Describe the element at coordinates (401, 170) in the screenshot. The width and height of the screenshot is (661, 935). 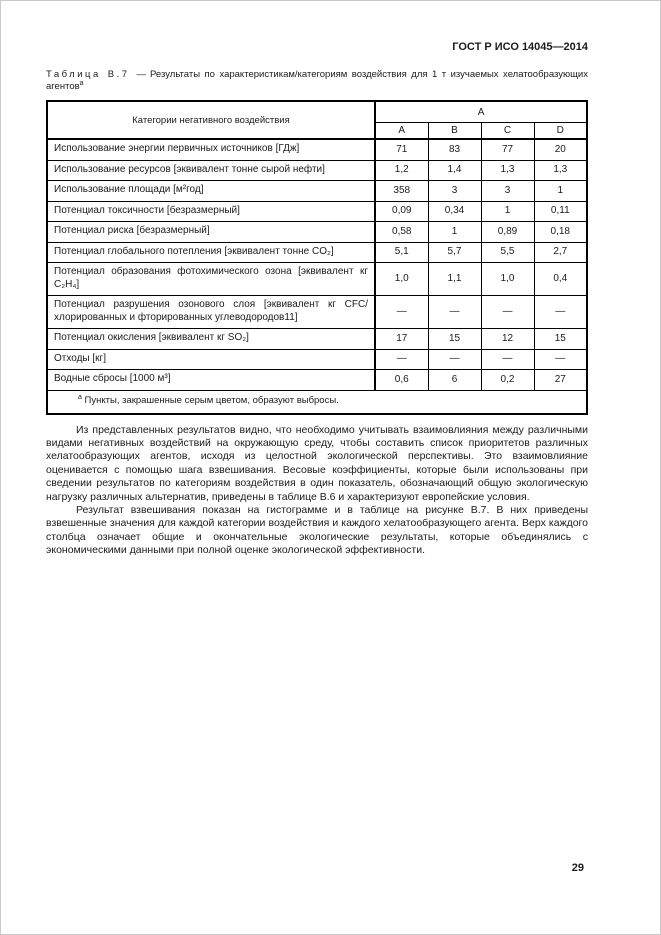
I see `value-agent-a: 1,2` at that location.